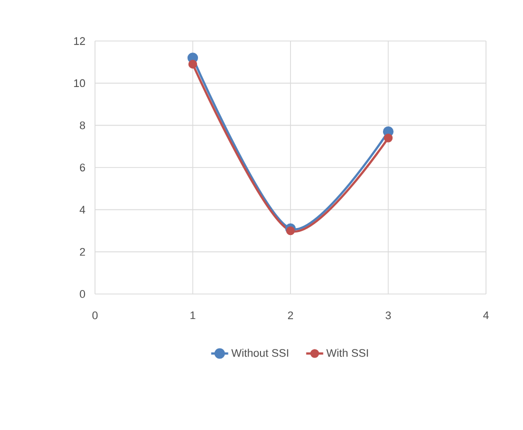 The image size is (523, 430). What do you see at coordinates (83, 125) in the screenshot?
I see `y-tick-label: 8` at bounding box center [83, 125].